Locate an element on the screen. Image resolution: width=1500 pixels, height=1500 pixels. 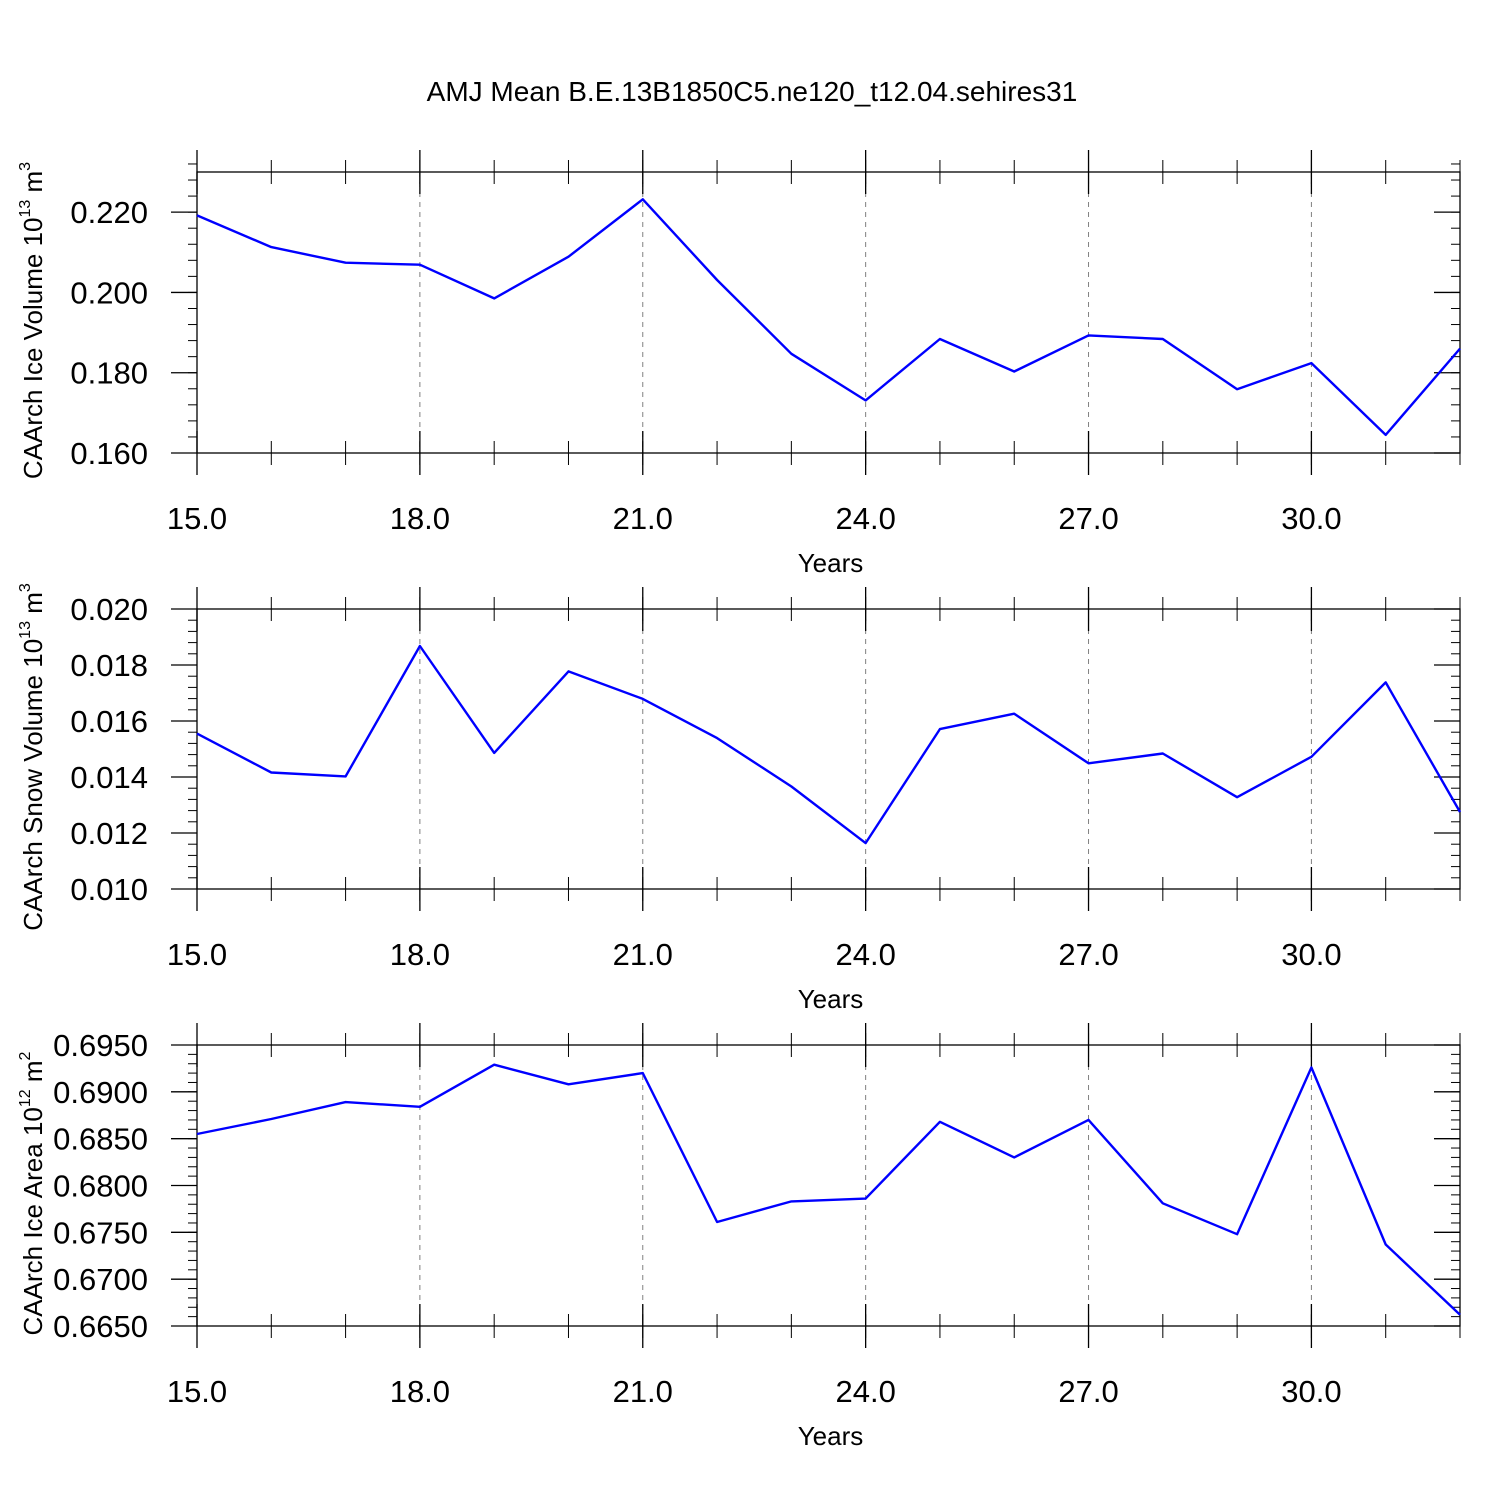
y-tick-label: 0.180 is located at coordinates (109, 373).